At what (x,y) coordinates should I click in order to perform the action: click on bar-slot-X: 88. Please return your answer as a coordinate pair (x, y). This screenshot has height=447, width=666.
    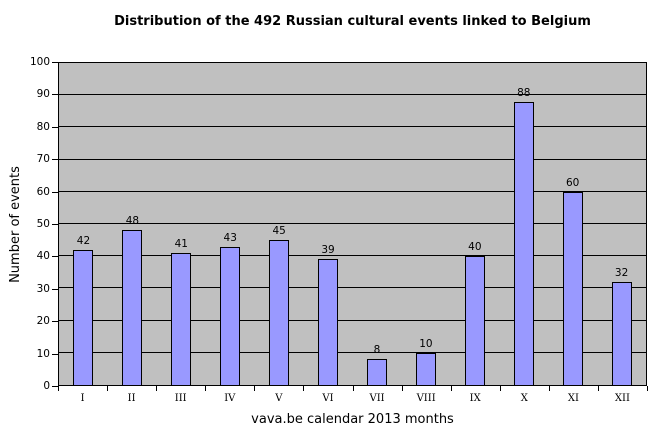
    Looking at the image, I should click on (523, 224).